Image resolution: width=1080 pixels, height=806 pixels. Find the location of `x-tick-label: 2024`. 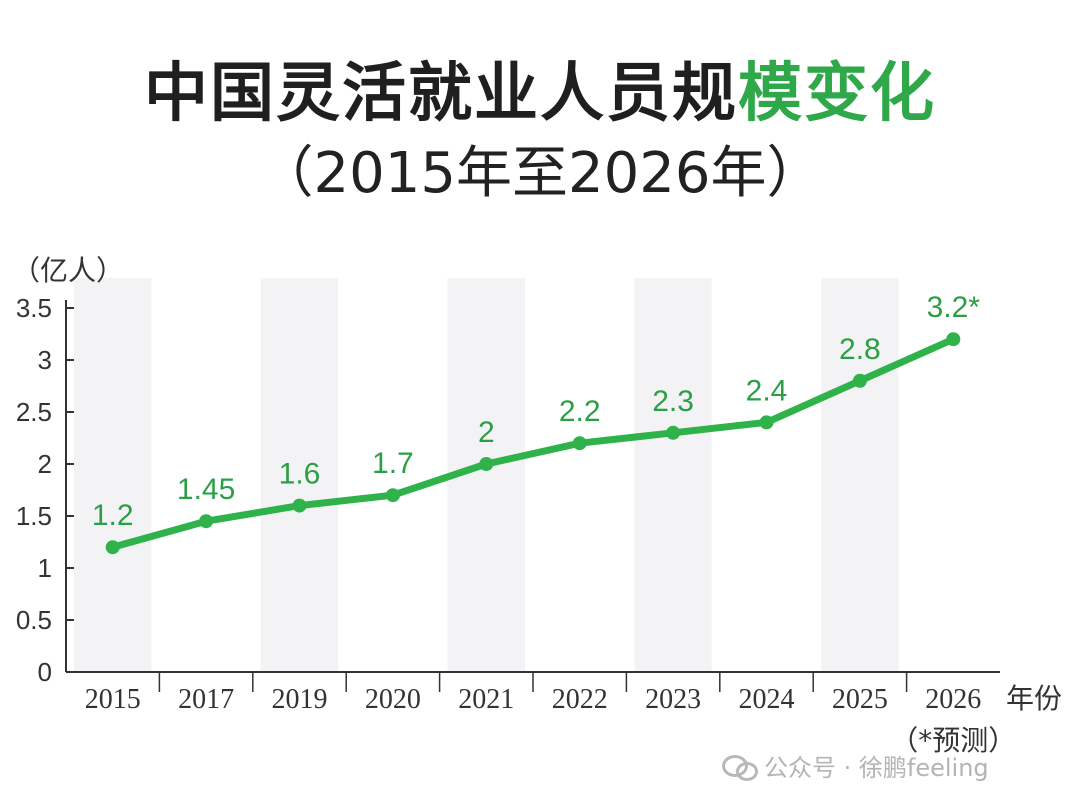

x-tick-label: 2024 is located at coordinates (767, 699).